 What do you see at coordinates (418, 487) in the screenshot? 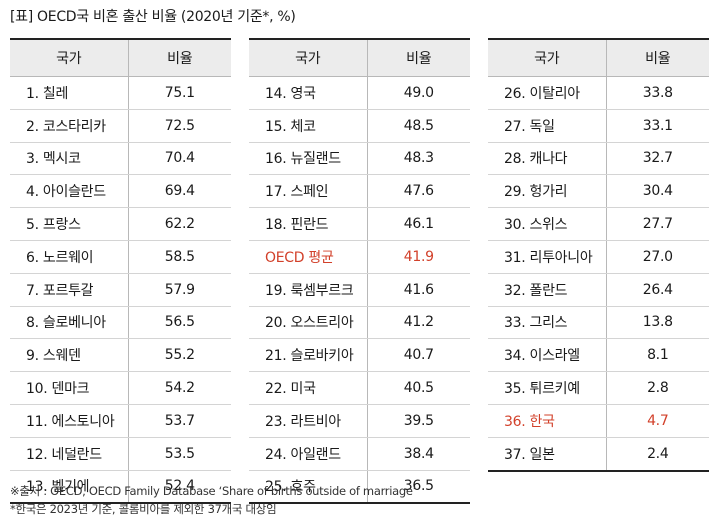
I see `ratio-cell: 36.5` at bounding box center [418, 487].